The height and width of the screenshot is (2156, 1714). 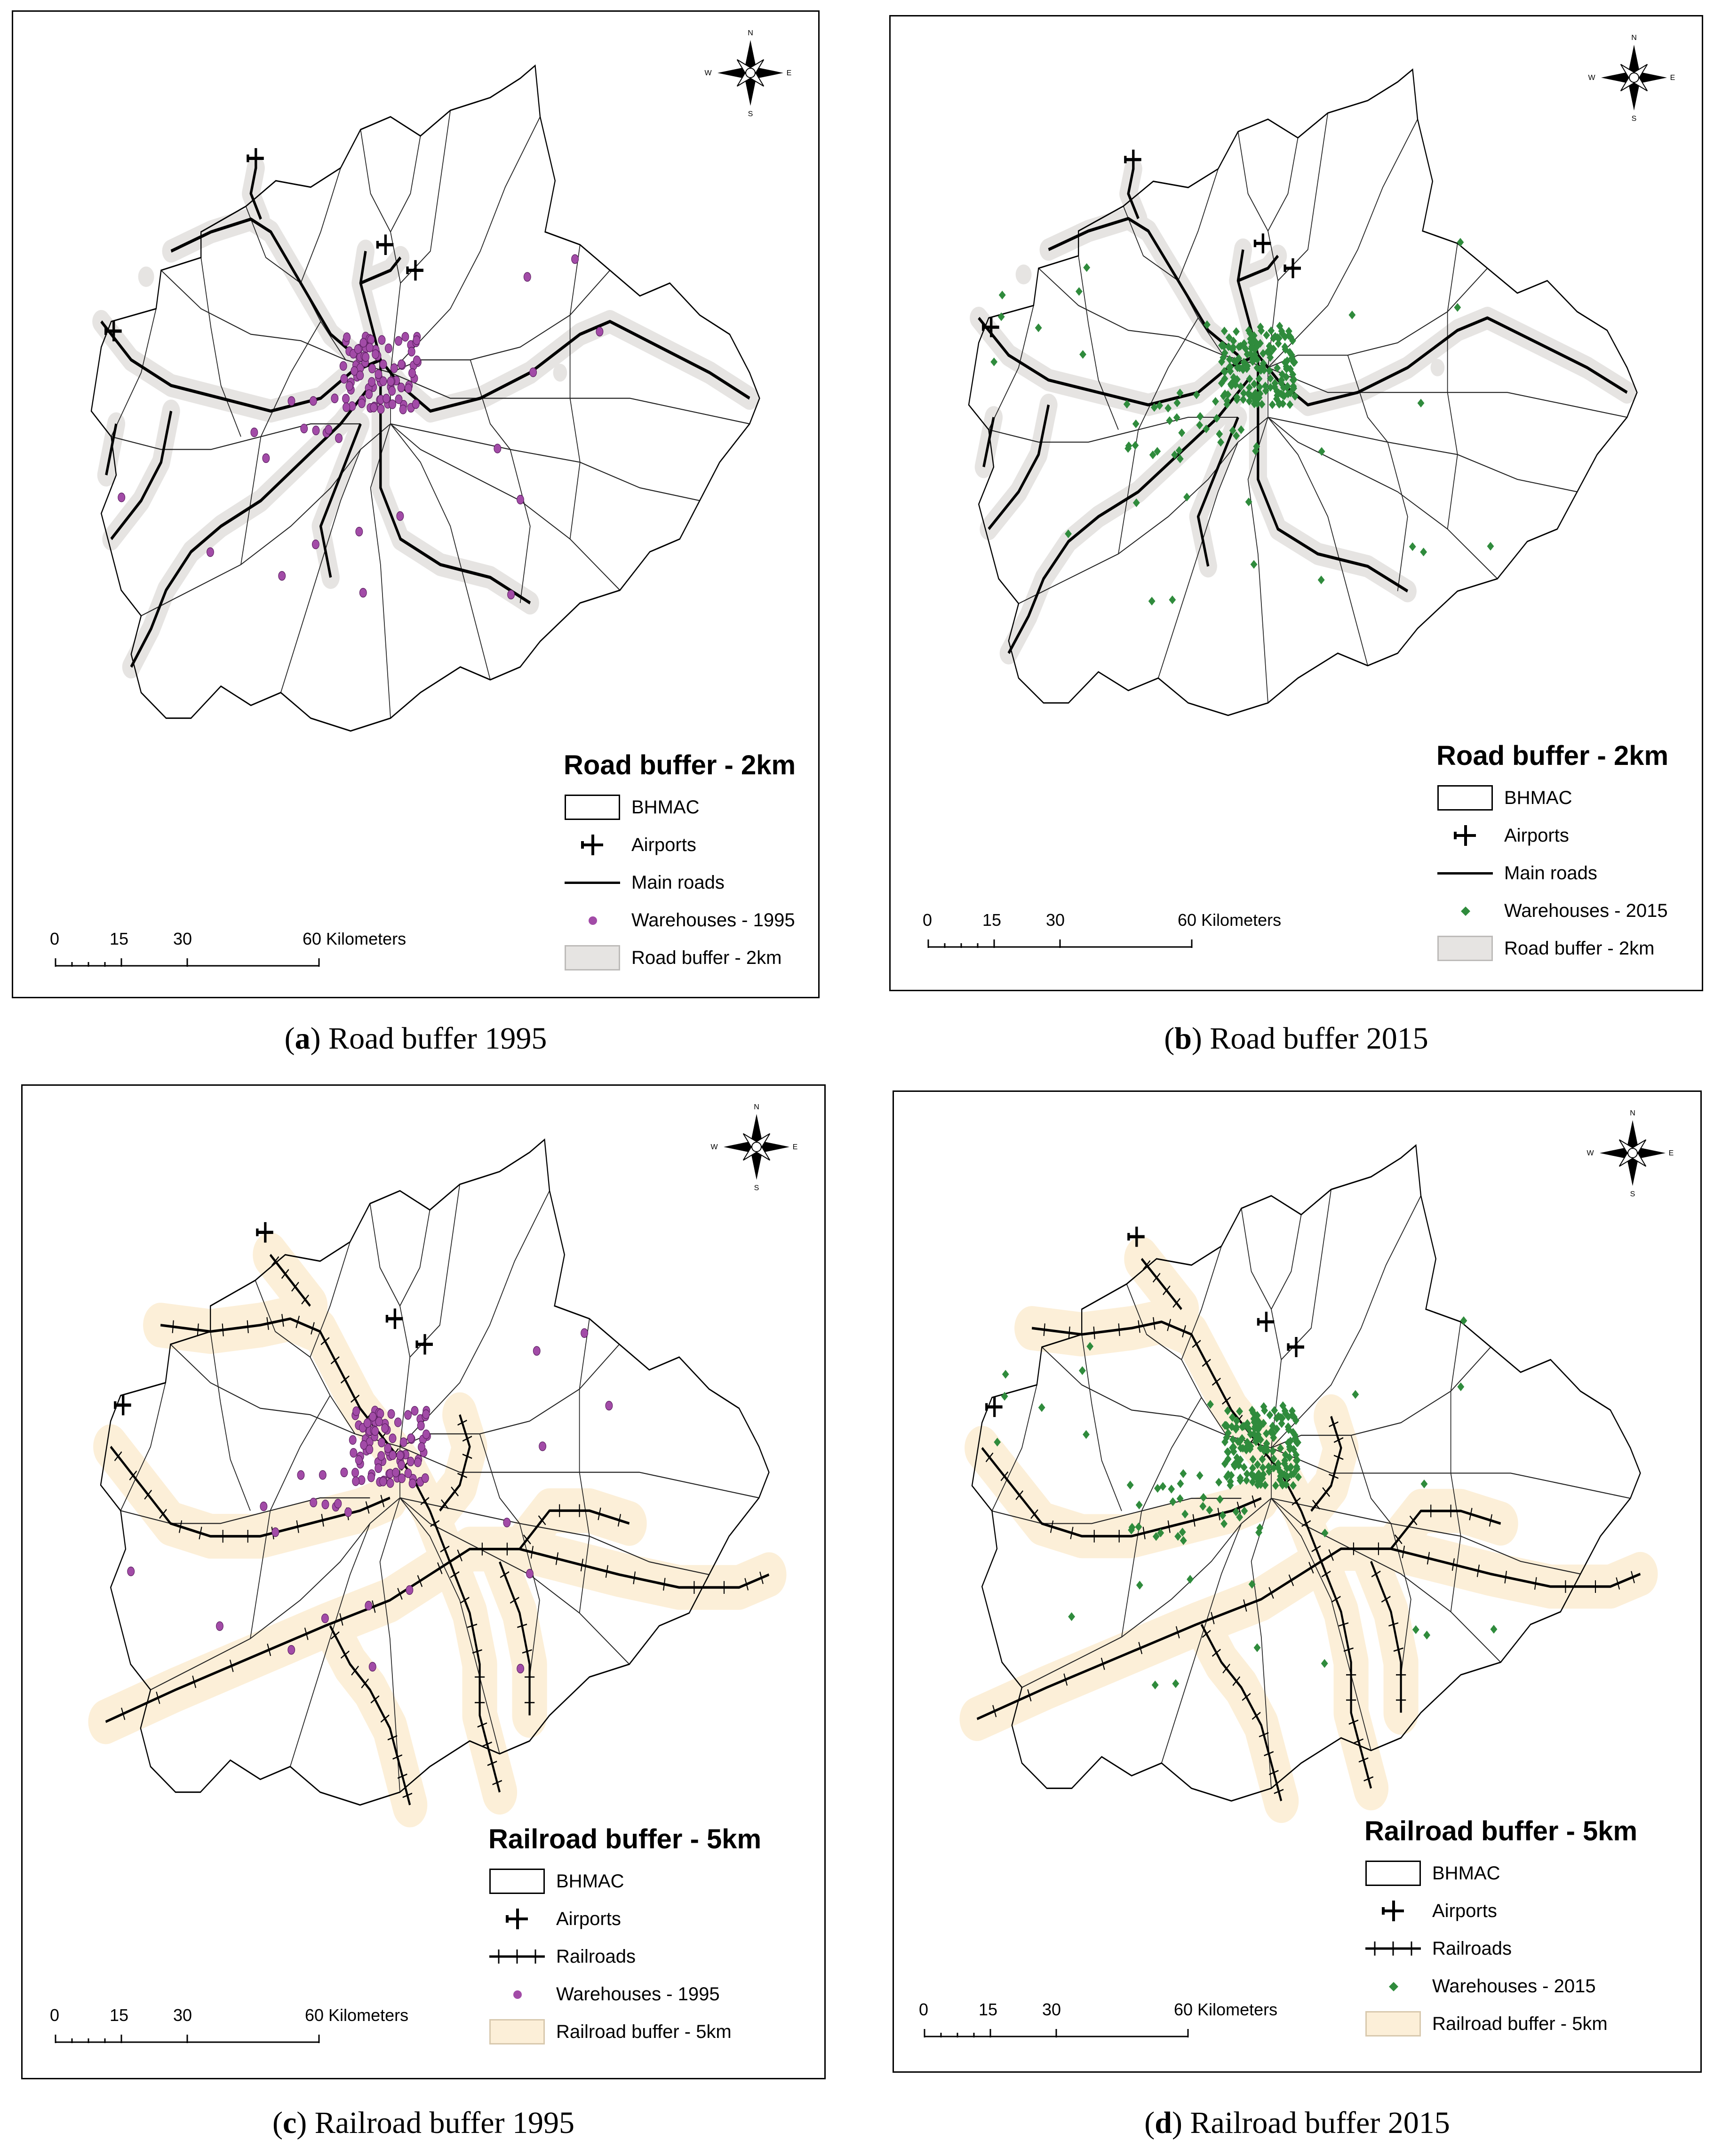 I want to click on legend-label: Warehouses - 2015, so click(x=1514, y=1986).